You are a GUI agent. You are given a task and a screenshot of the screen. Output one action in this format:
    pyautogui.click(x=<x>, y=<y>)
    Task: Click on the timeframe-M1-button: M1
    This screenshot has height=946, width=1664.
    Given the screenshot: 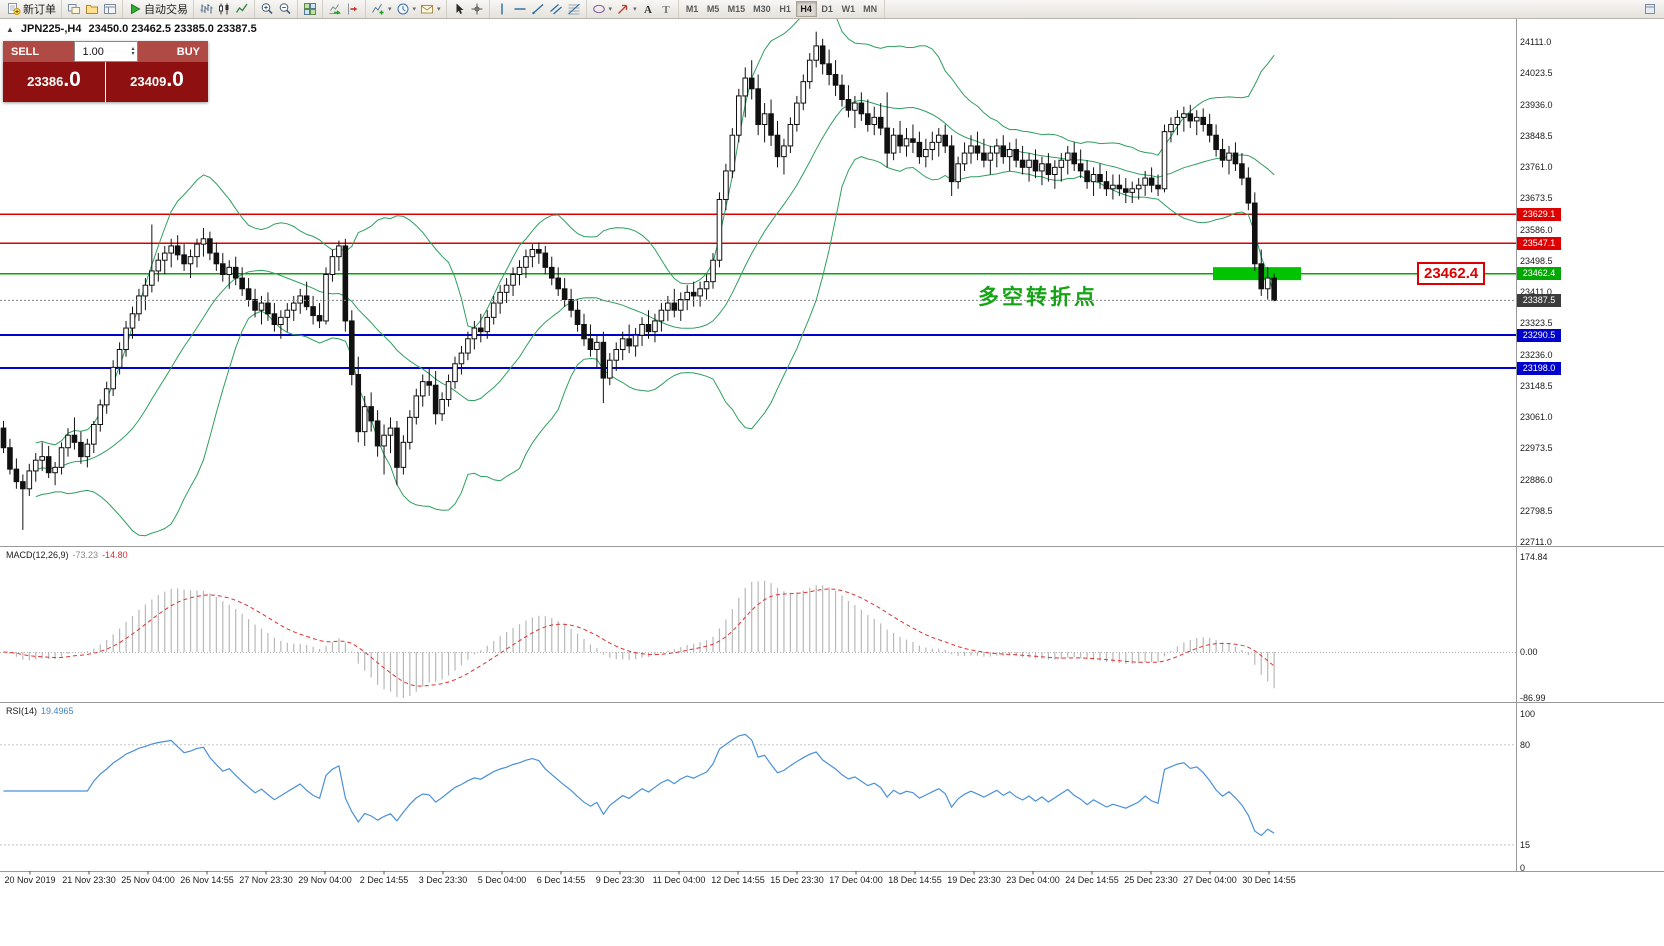 What is the action you would take?
    pyautogui.click(x=692, y=9)
    